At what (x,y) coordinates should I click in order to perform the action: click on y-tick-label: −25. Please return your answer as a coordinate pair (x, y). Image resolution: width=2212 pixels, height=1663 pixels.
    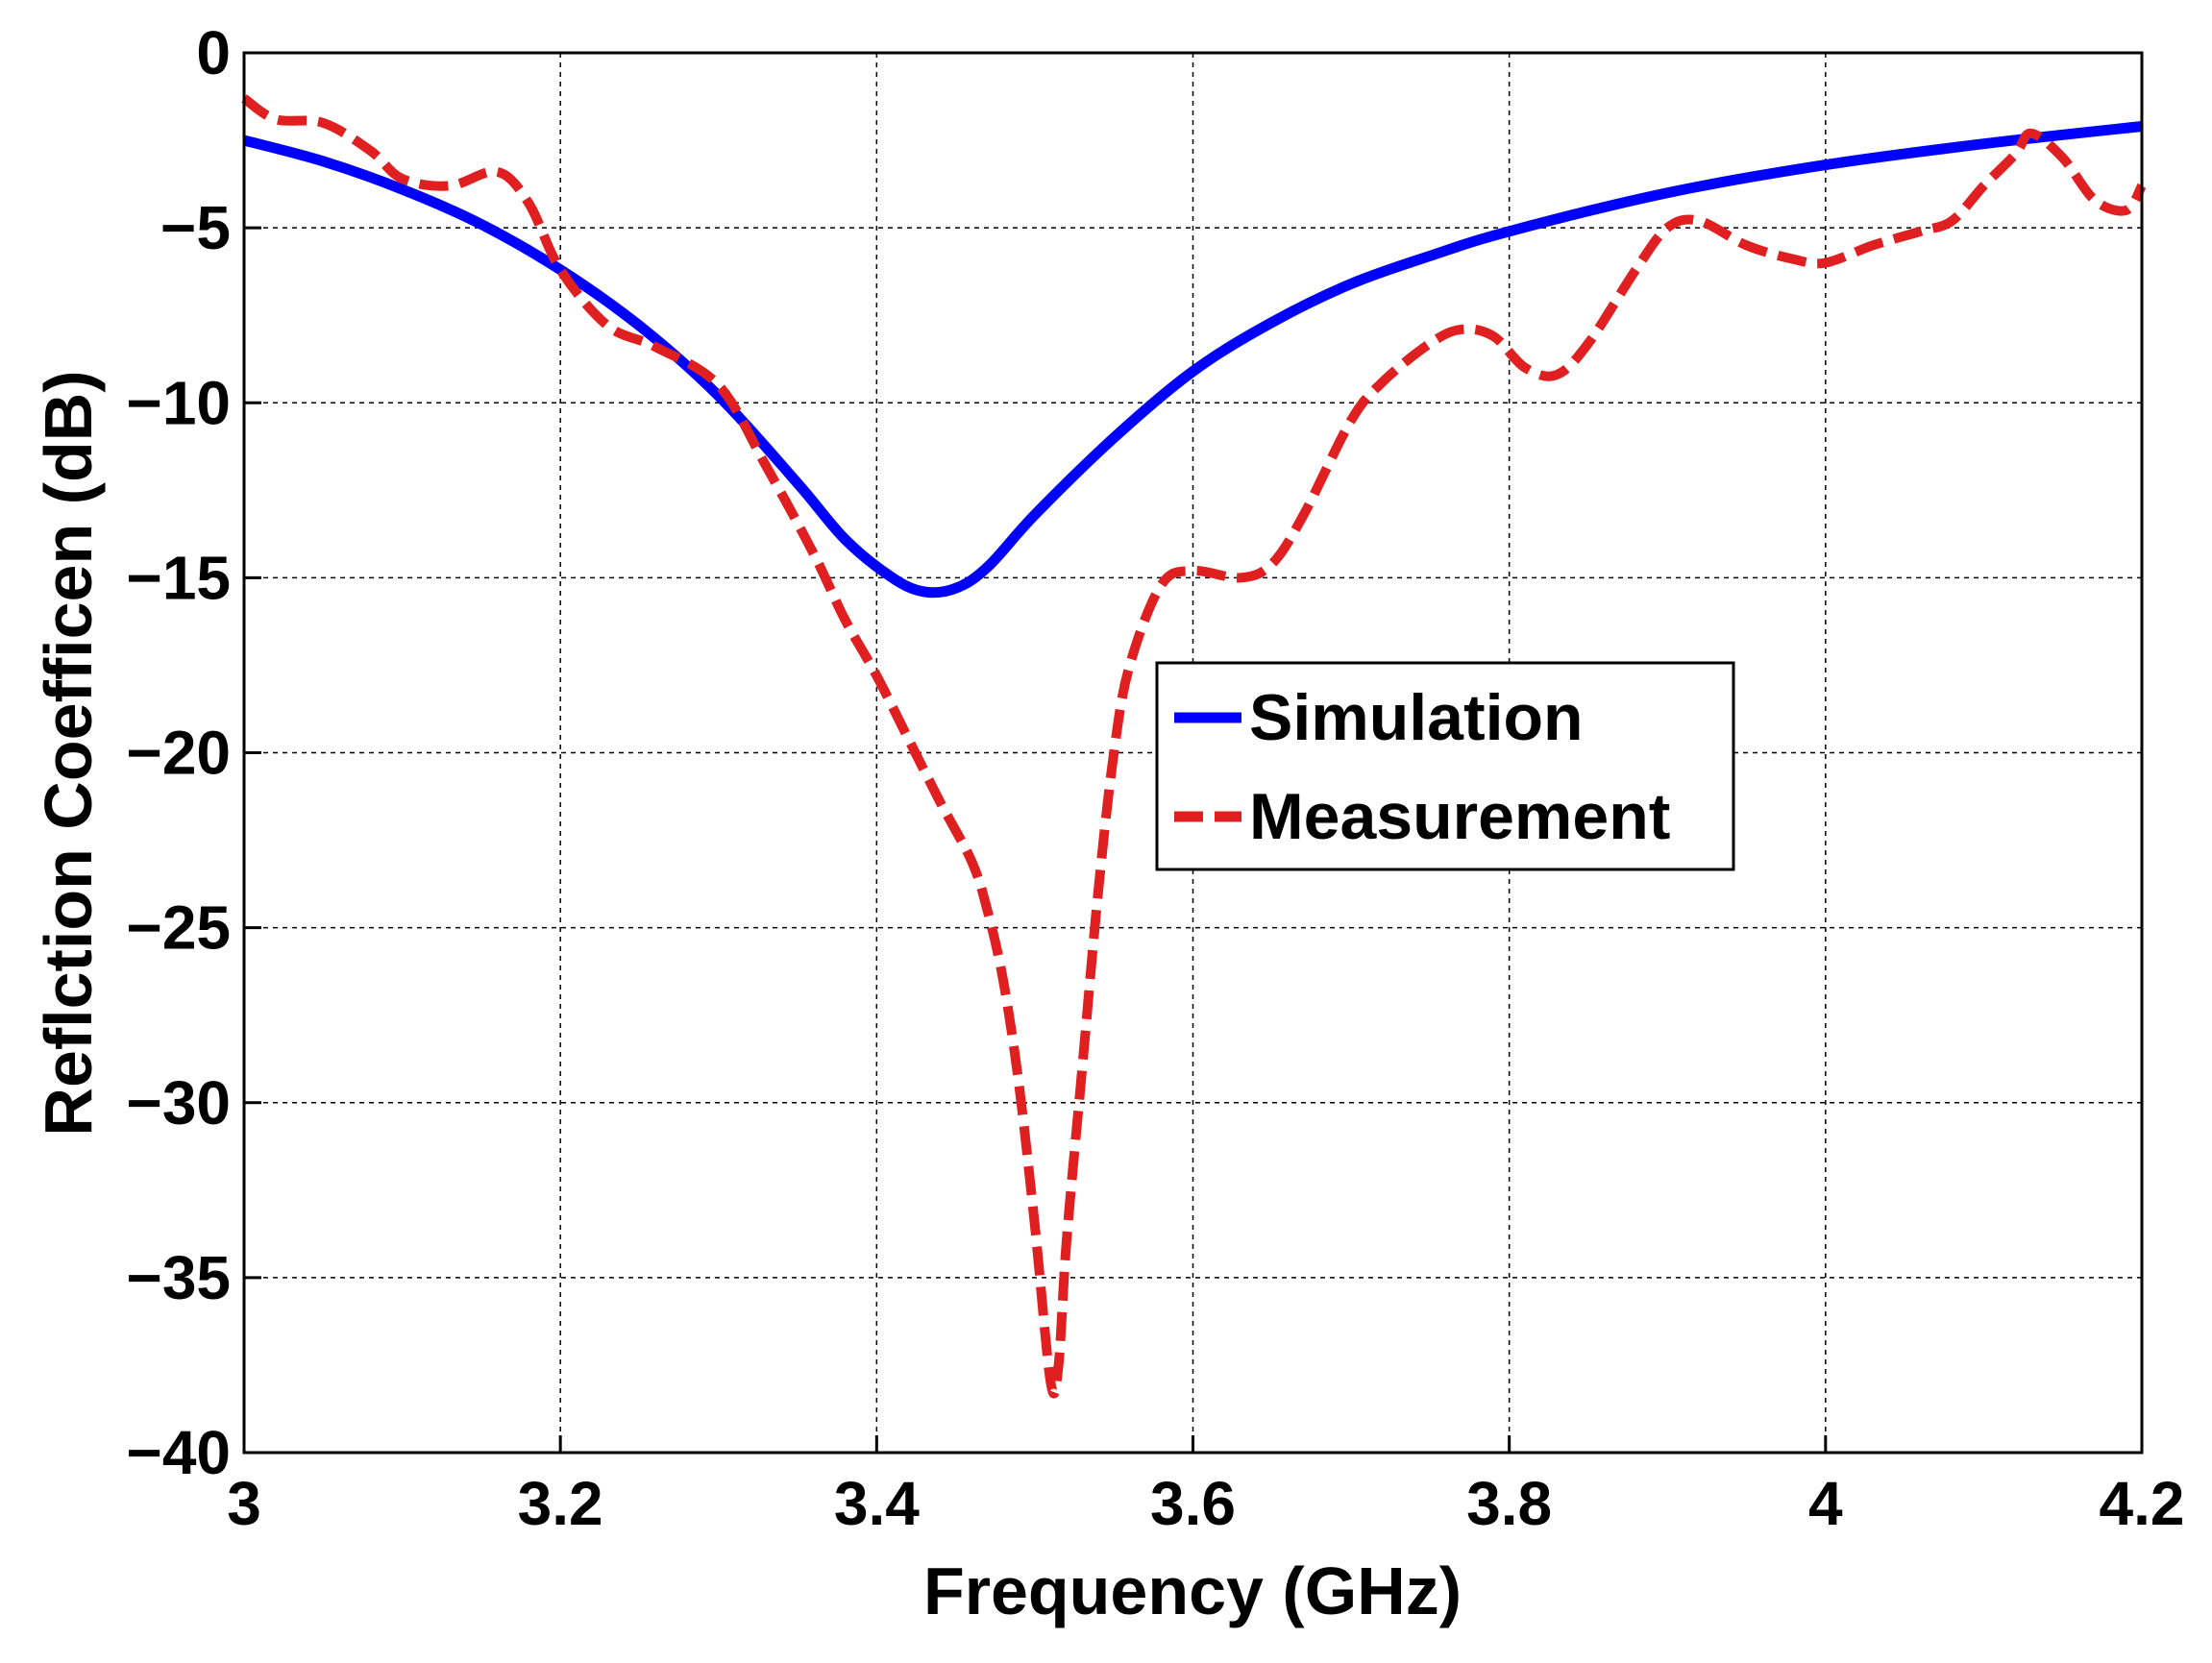
    Looking at the image, I should click on (178, 928).